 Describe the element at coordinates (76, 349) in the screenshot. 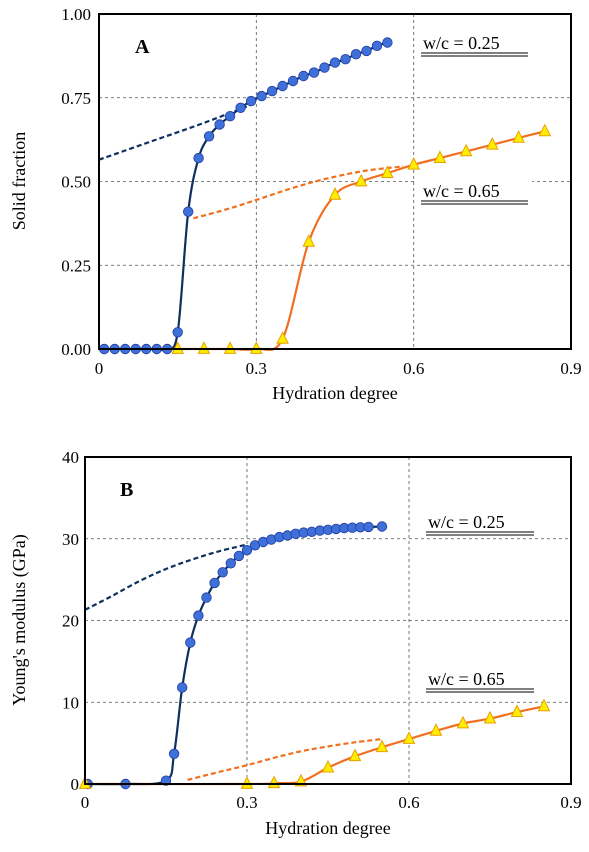

I see `y-tick-label: 0.00` at that location.